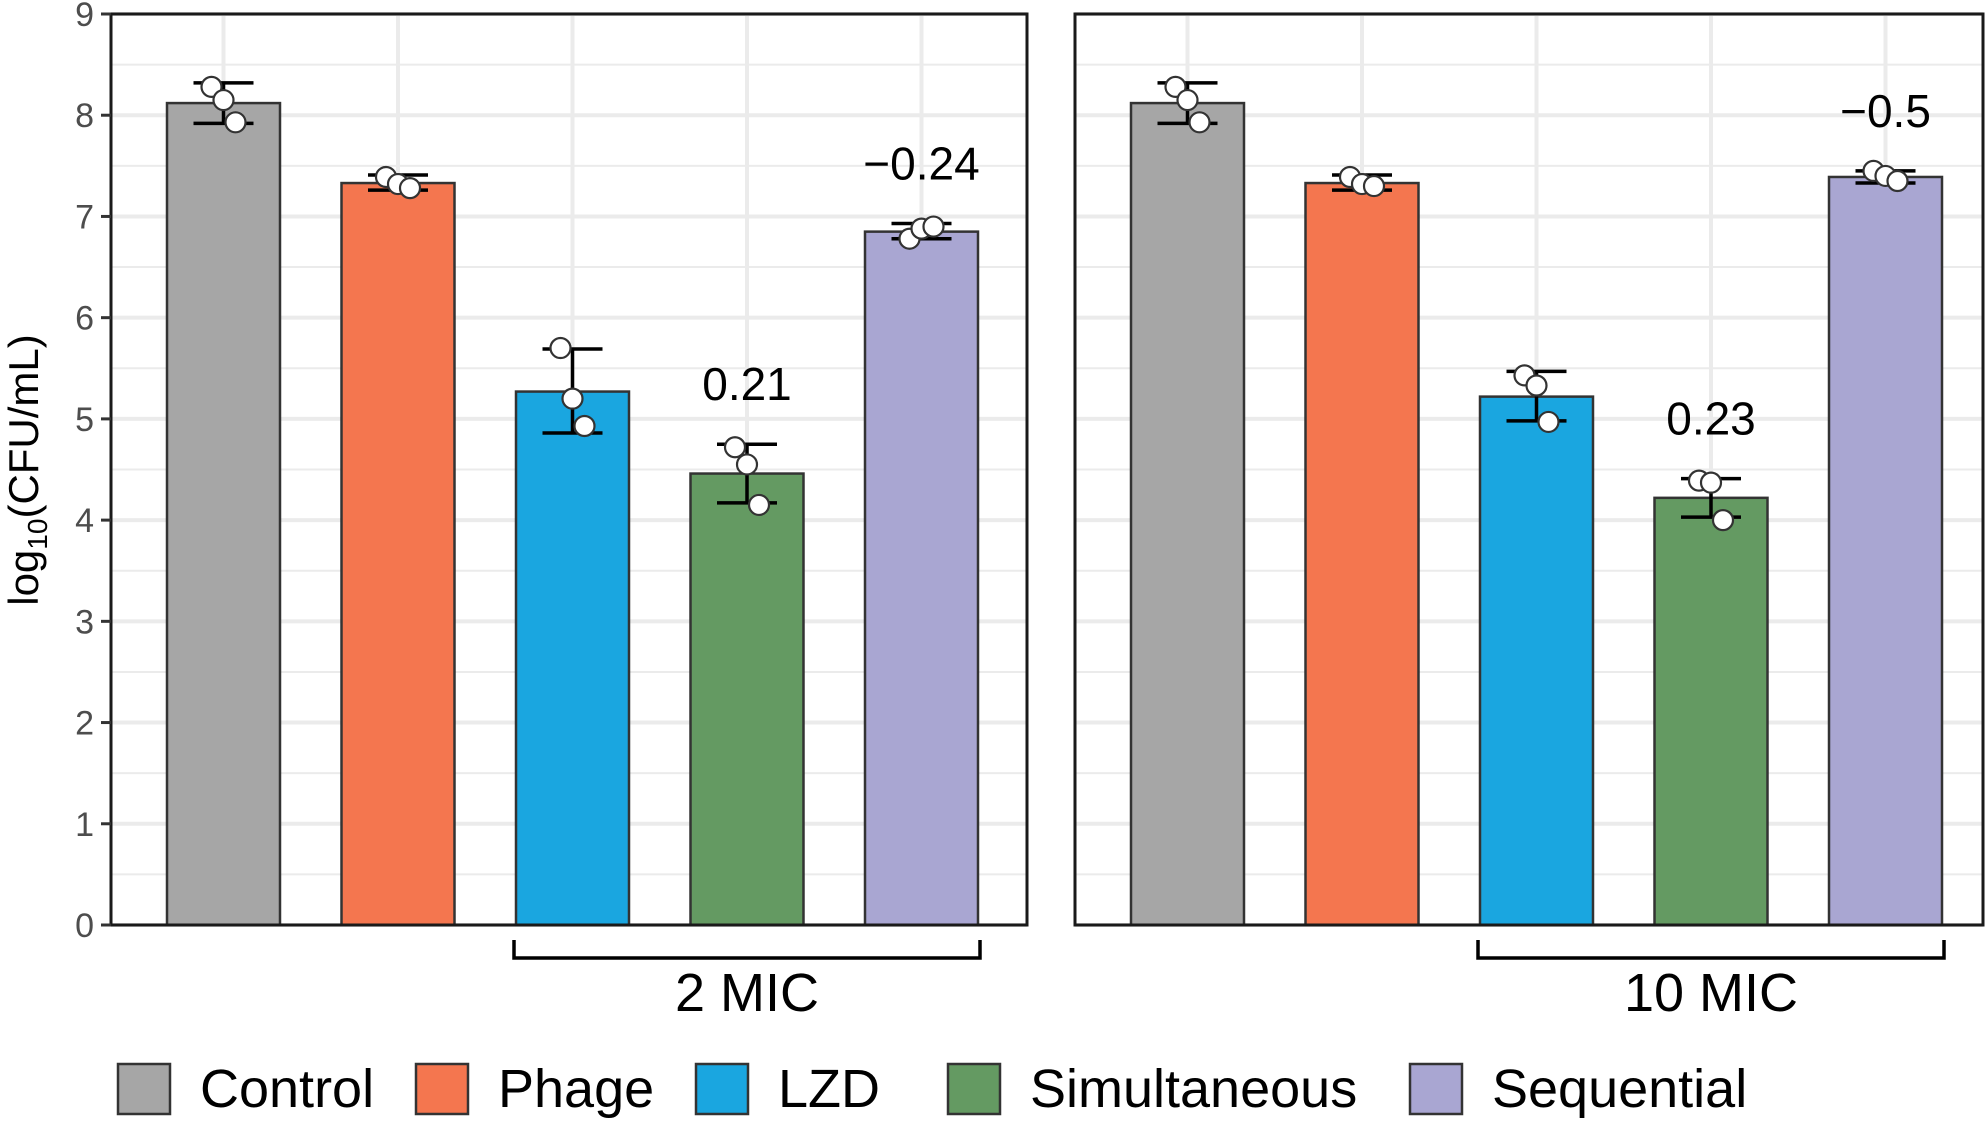 Image resolution: width=1986 pixels, height=1126 pixels. Describe the element at coordinates (1711, 419) in the screenshot. I see `annotation-simultaneous-10-mic: 0.23` at that location.